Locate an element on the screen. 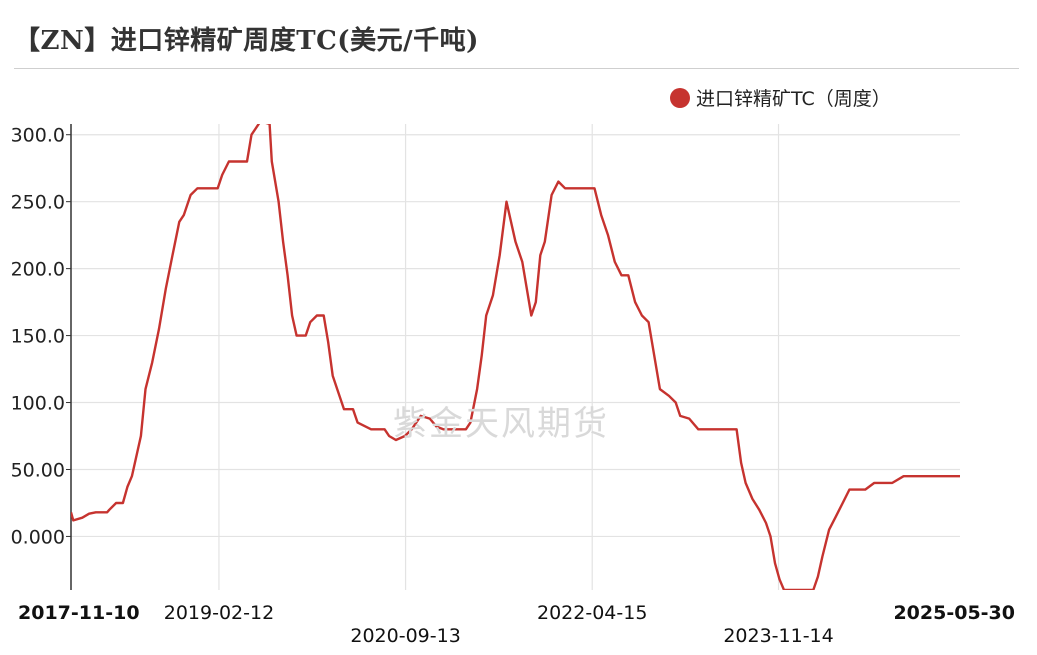 This screenshot has width=1037, height=655. axes is located at coordinates (69, 357).